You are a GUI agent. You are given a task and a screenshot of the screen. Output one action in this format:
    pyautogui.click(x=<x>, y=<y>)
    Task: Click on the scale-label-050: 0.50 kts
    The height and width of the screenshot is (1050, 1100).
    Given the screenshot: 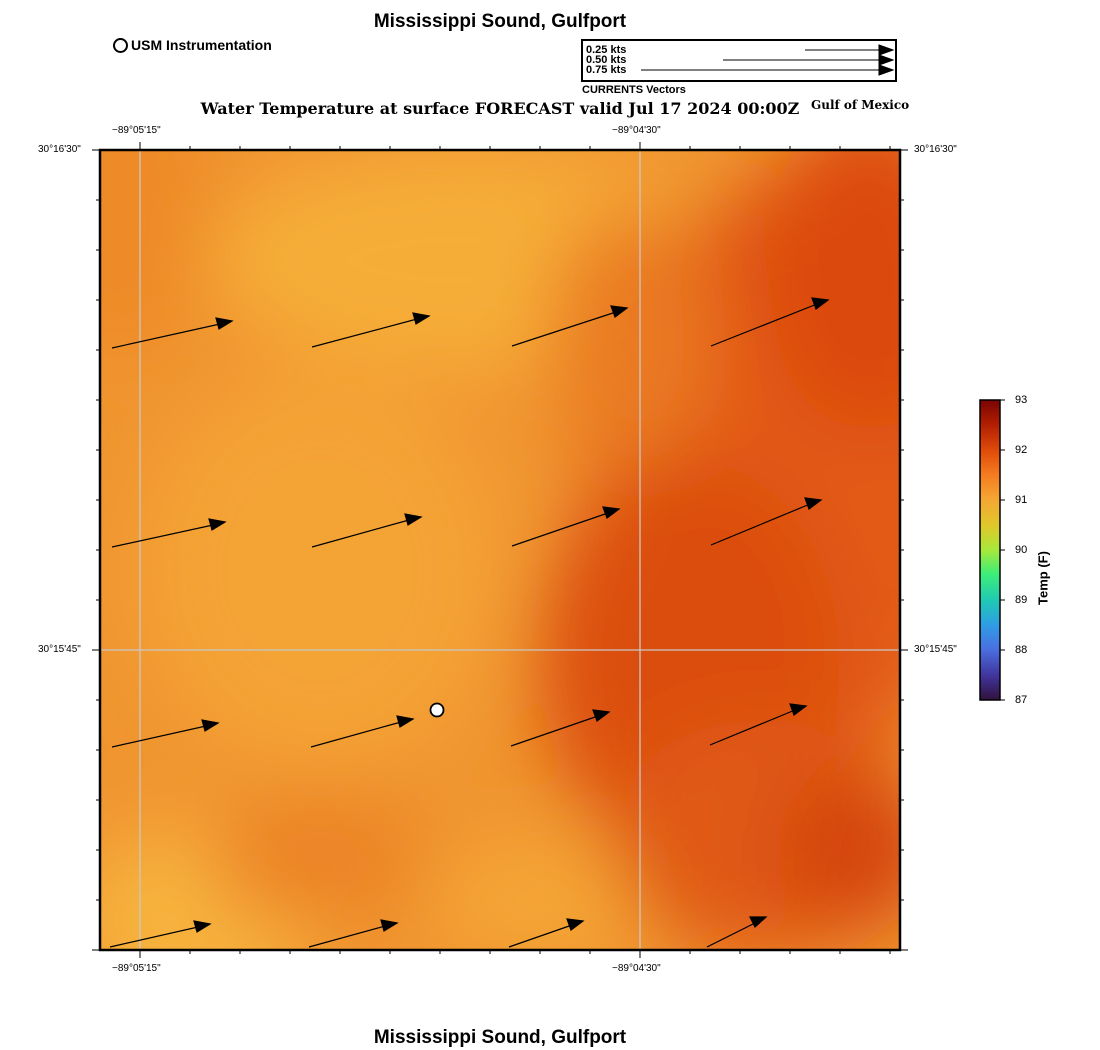 What is the action you would take?
    pyautogui.click(x=606, y=60)
    